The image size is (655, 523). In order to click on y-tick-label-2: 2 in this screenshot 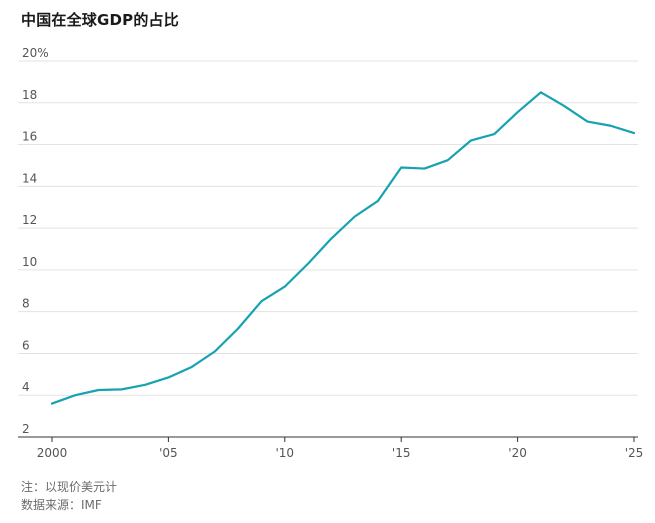, I will do `click(26, 429)`.